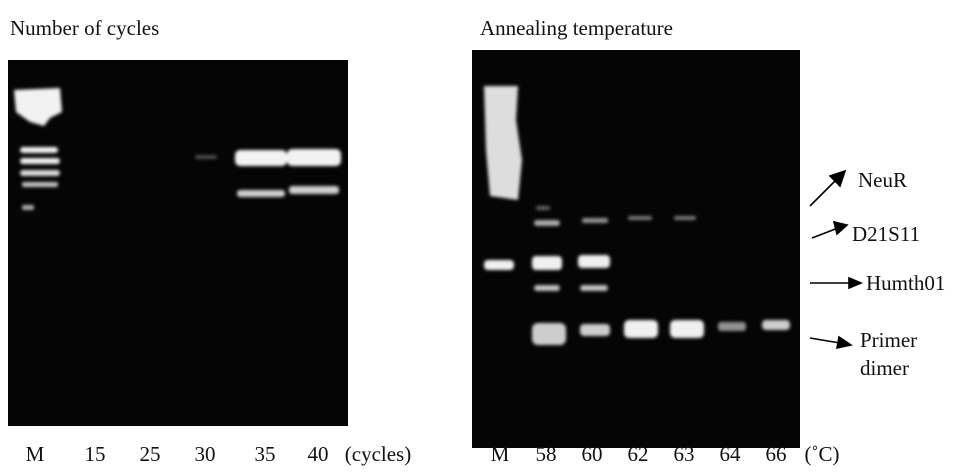 The image size is (953, 473). What do you see at coordinates (546, 454) in the screenshot?
I see `lane-label: 58` at bounding box center [546, 454].